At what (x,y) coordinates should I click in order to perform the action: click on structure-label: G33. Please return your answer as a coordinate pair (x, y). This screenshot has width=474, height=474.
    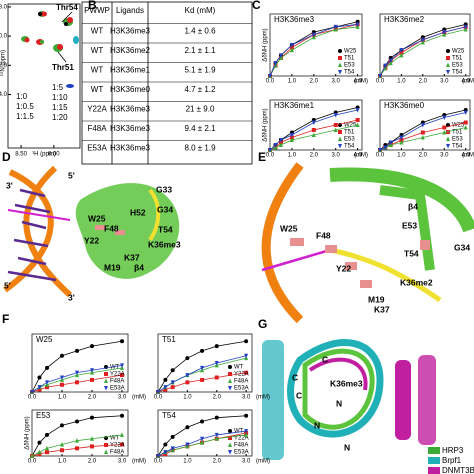
    Looking at the image, I should click on (164, 189).